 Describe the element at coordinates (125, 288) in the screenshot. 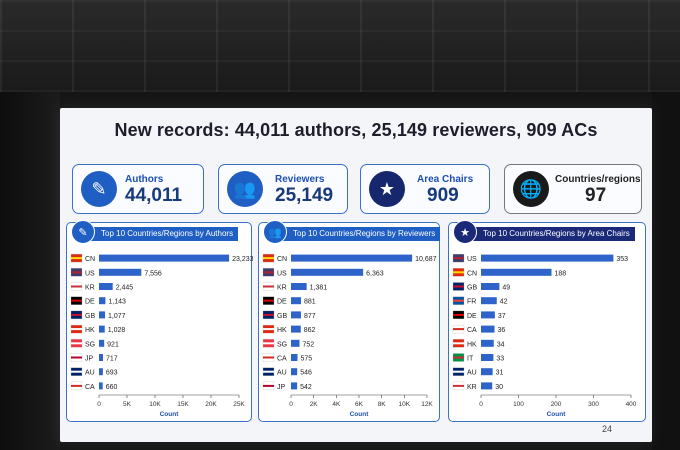

I see `data-label: 2,445` at that location.